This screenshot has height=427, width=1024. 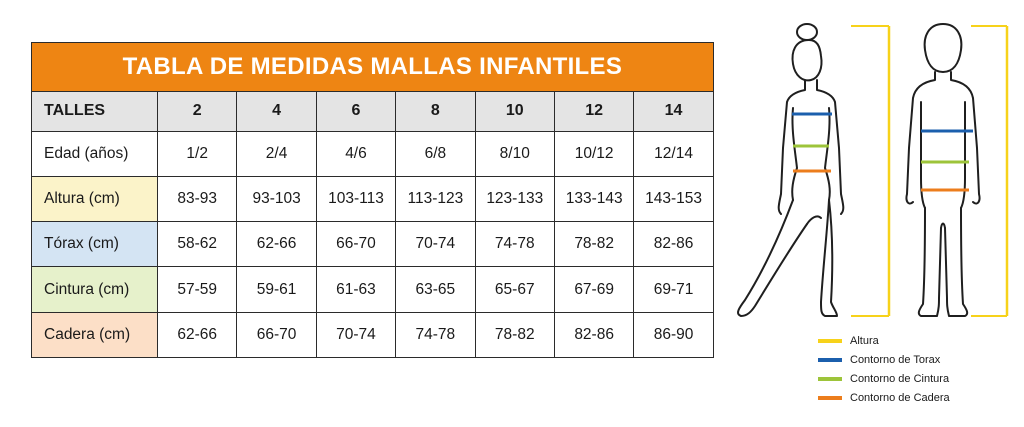 I want to click on girl-figure, so click(x=791, y=170).